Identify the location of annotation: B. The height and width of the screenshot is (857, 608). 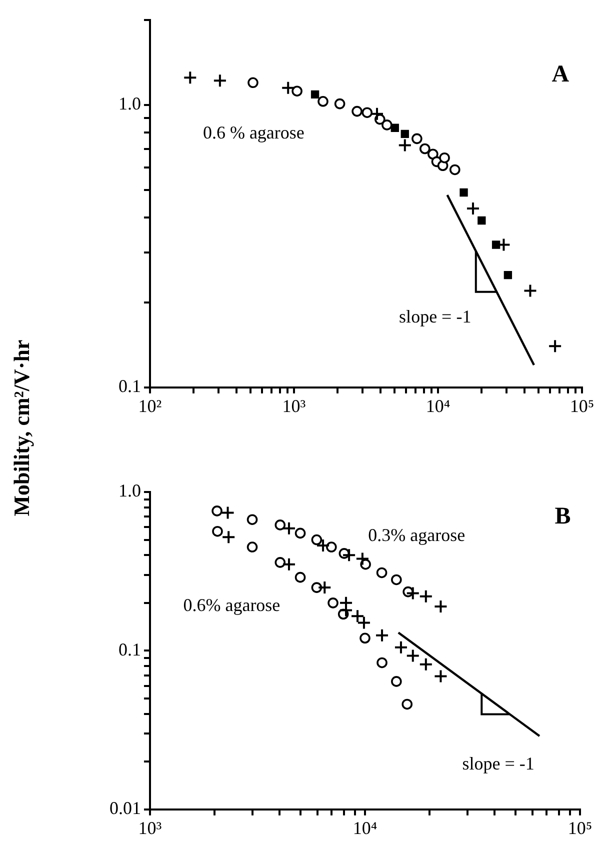
(562, 517).